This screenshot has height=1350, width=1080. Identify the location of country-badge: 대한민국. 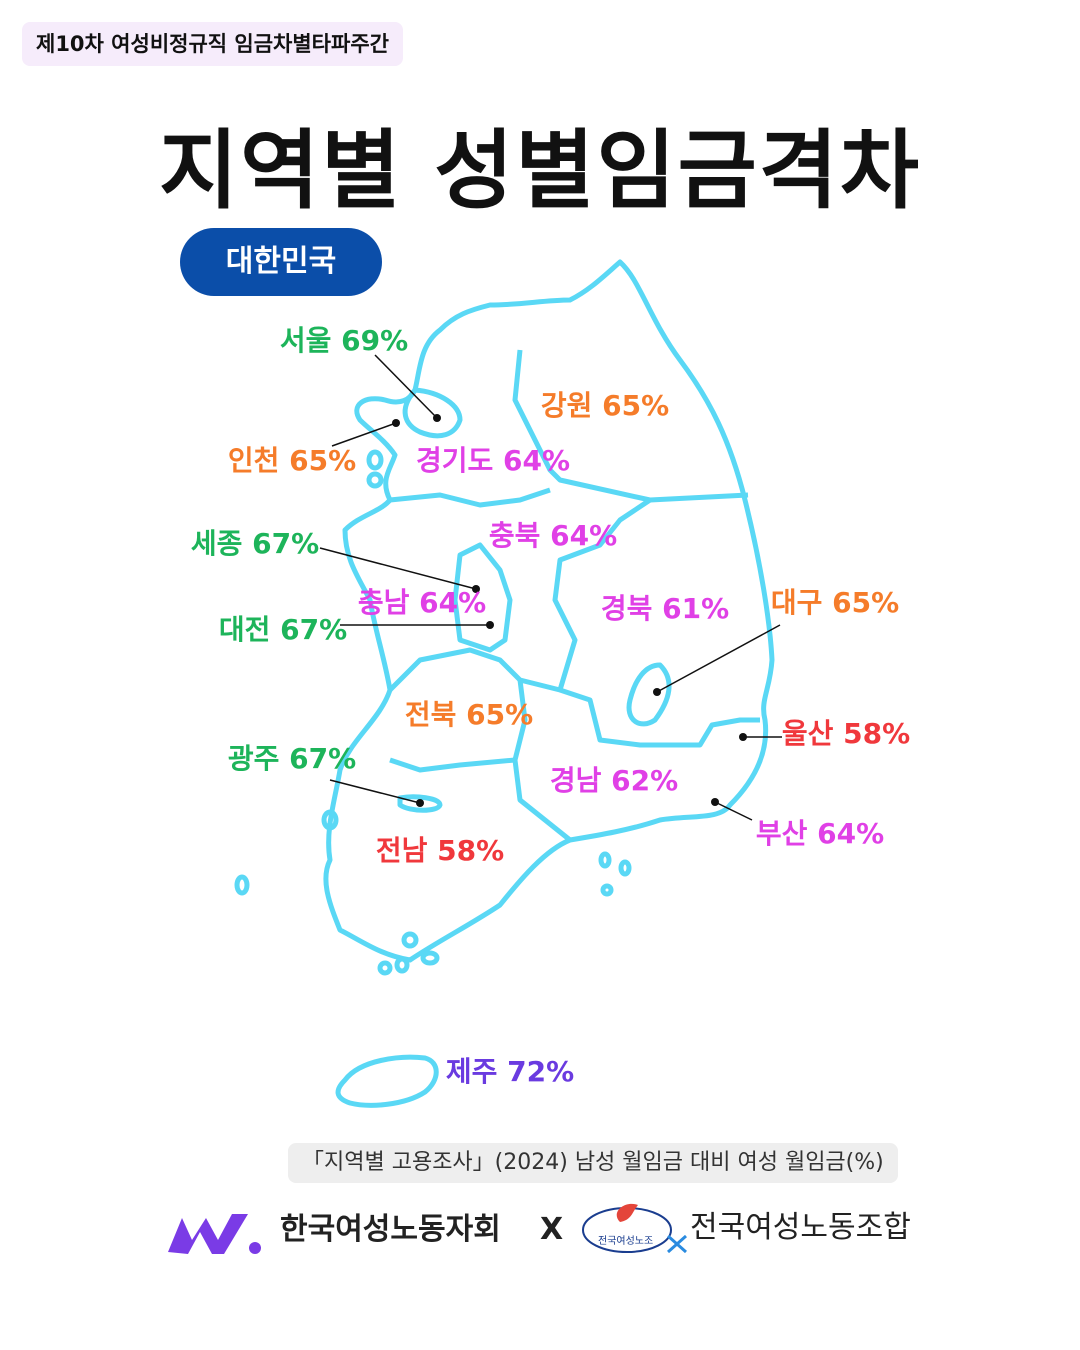
(281, 262).